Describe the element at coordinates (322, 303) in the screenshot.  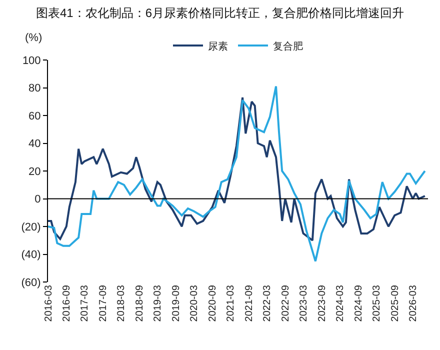
I see `x-tick-label: 2023-09` at that location.